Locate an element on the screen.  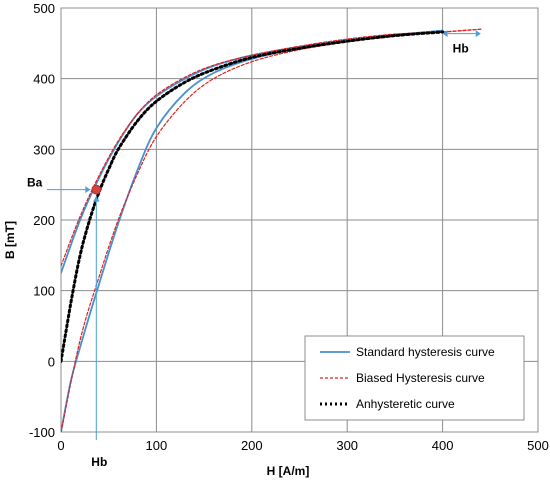
y-tick-label: 400 is located at coordinates (44, 79).